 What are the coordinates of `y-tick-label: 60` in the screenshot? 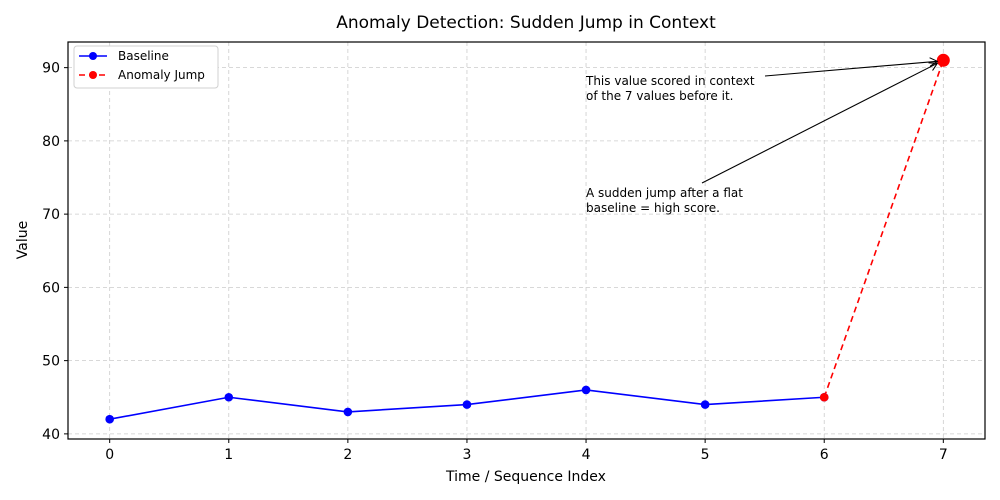 It's located at (51, 288).